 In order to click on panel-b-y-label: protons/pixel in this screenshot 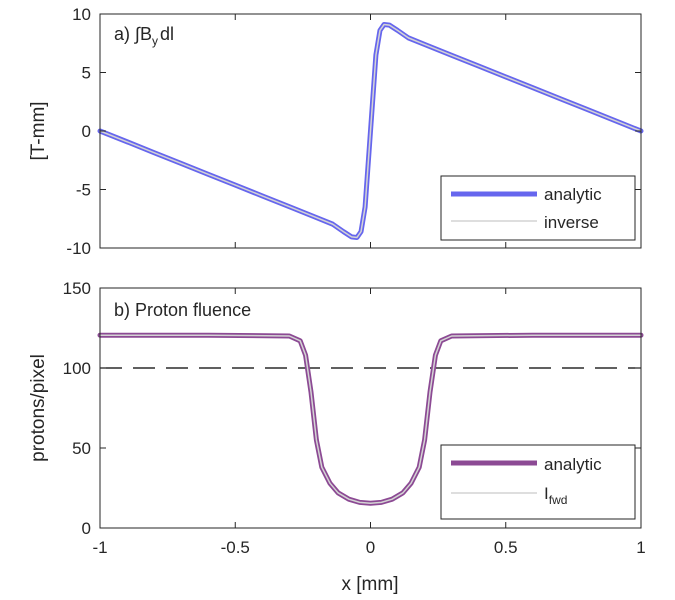, I will do `click(38, 408)`.